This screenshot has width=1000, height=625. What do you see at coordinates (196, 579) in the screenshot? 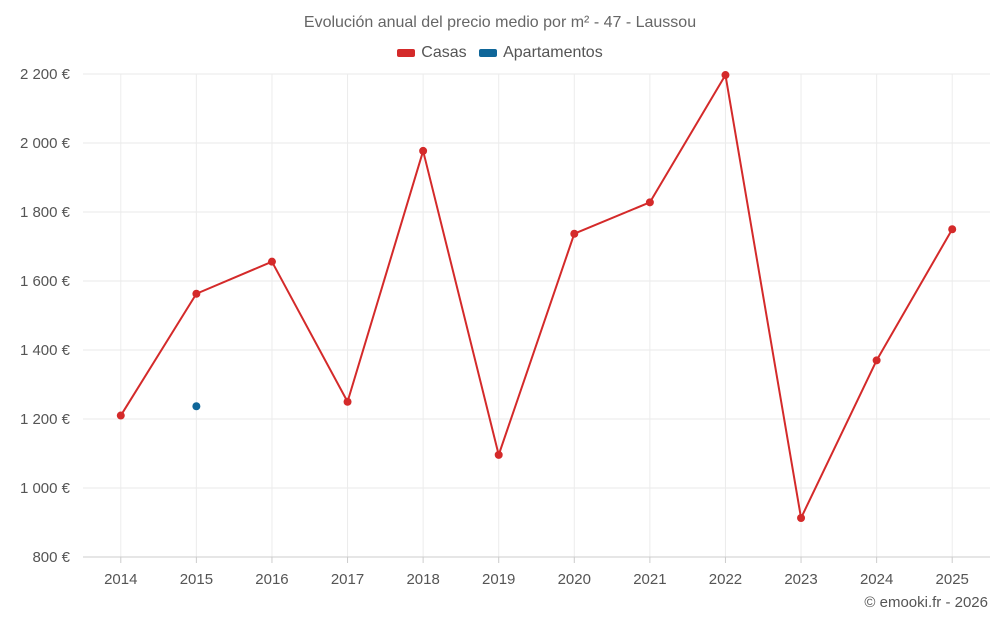
I see `x-tick-label: 2015` at bounding box center [196, 579].